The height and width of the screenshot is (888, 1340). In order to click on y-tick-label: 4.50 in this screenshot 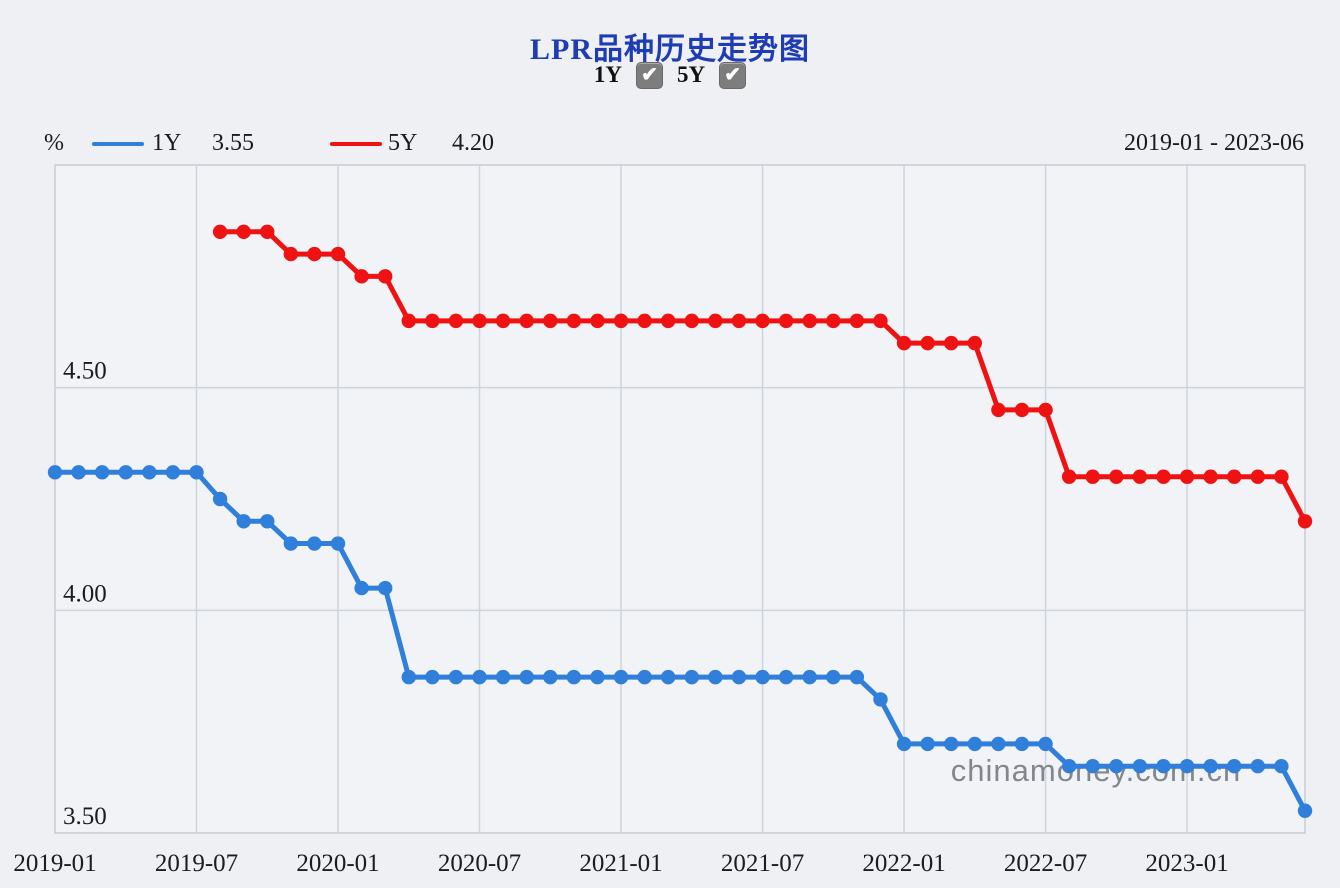, I will do `click(85, 371)`.